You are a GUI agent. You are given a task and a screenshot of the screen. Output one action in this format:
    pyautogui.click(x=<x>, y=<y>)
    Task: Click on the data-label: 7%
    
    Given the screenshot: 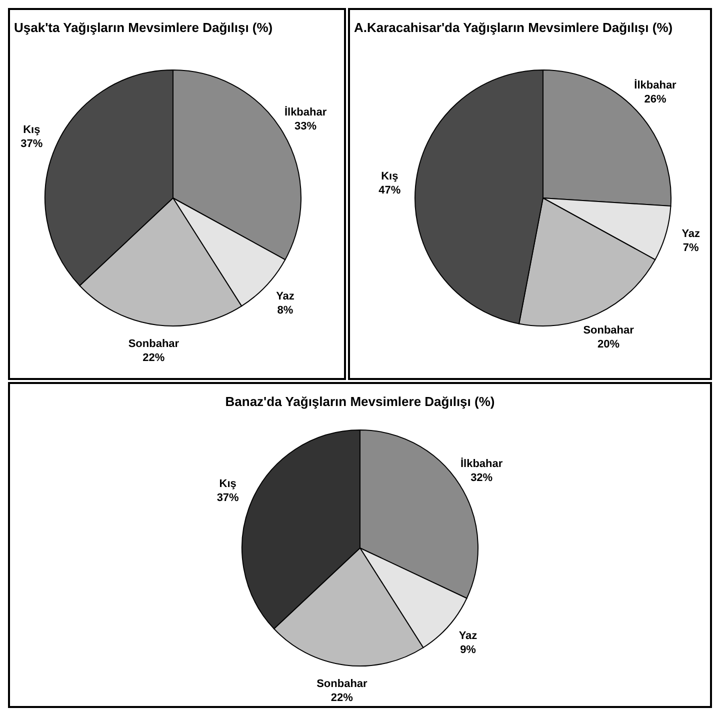 What is the action you would take?
    pyautogui.click(x=691, y=248)
    